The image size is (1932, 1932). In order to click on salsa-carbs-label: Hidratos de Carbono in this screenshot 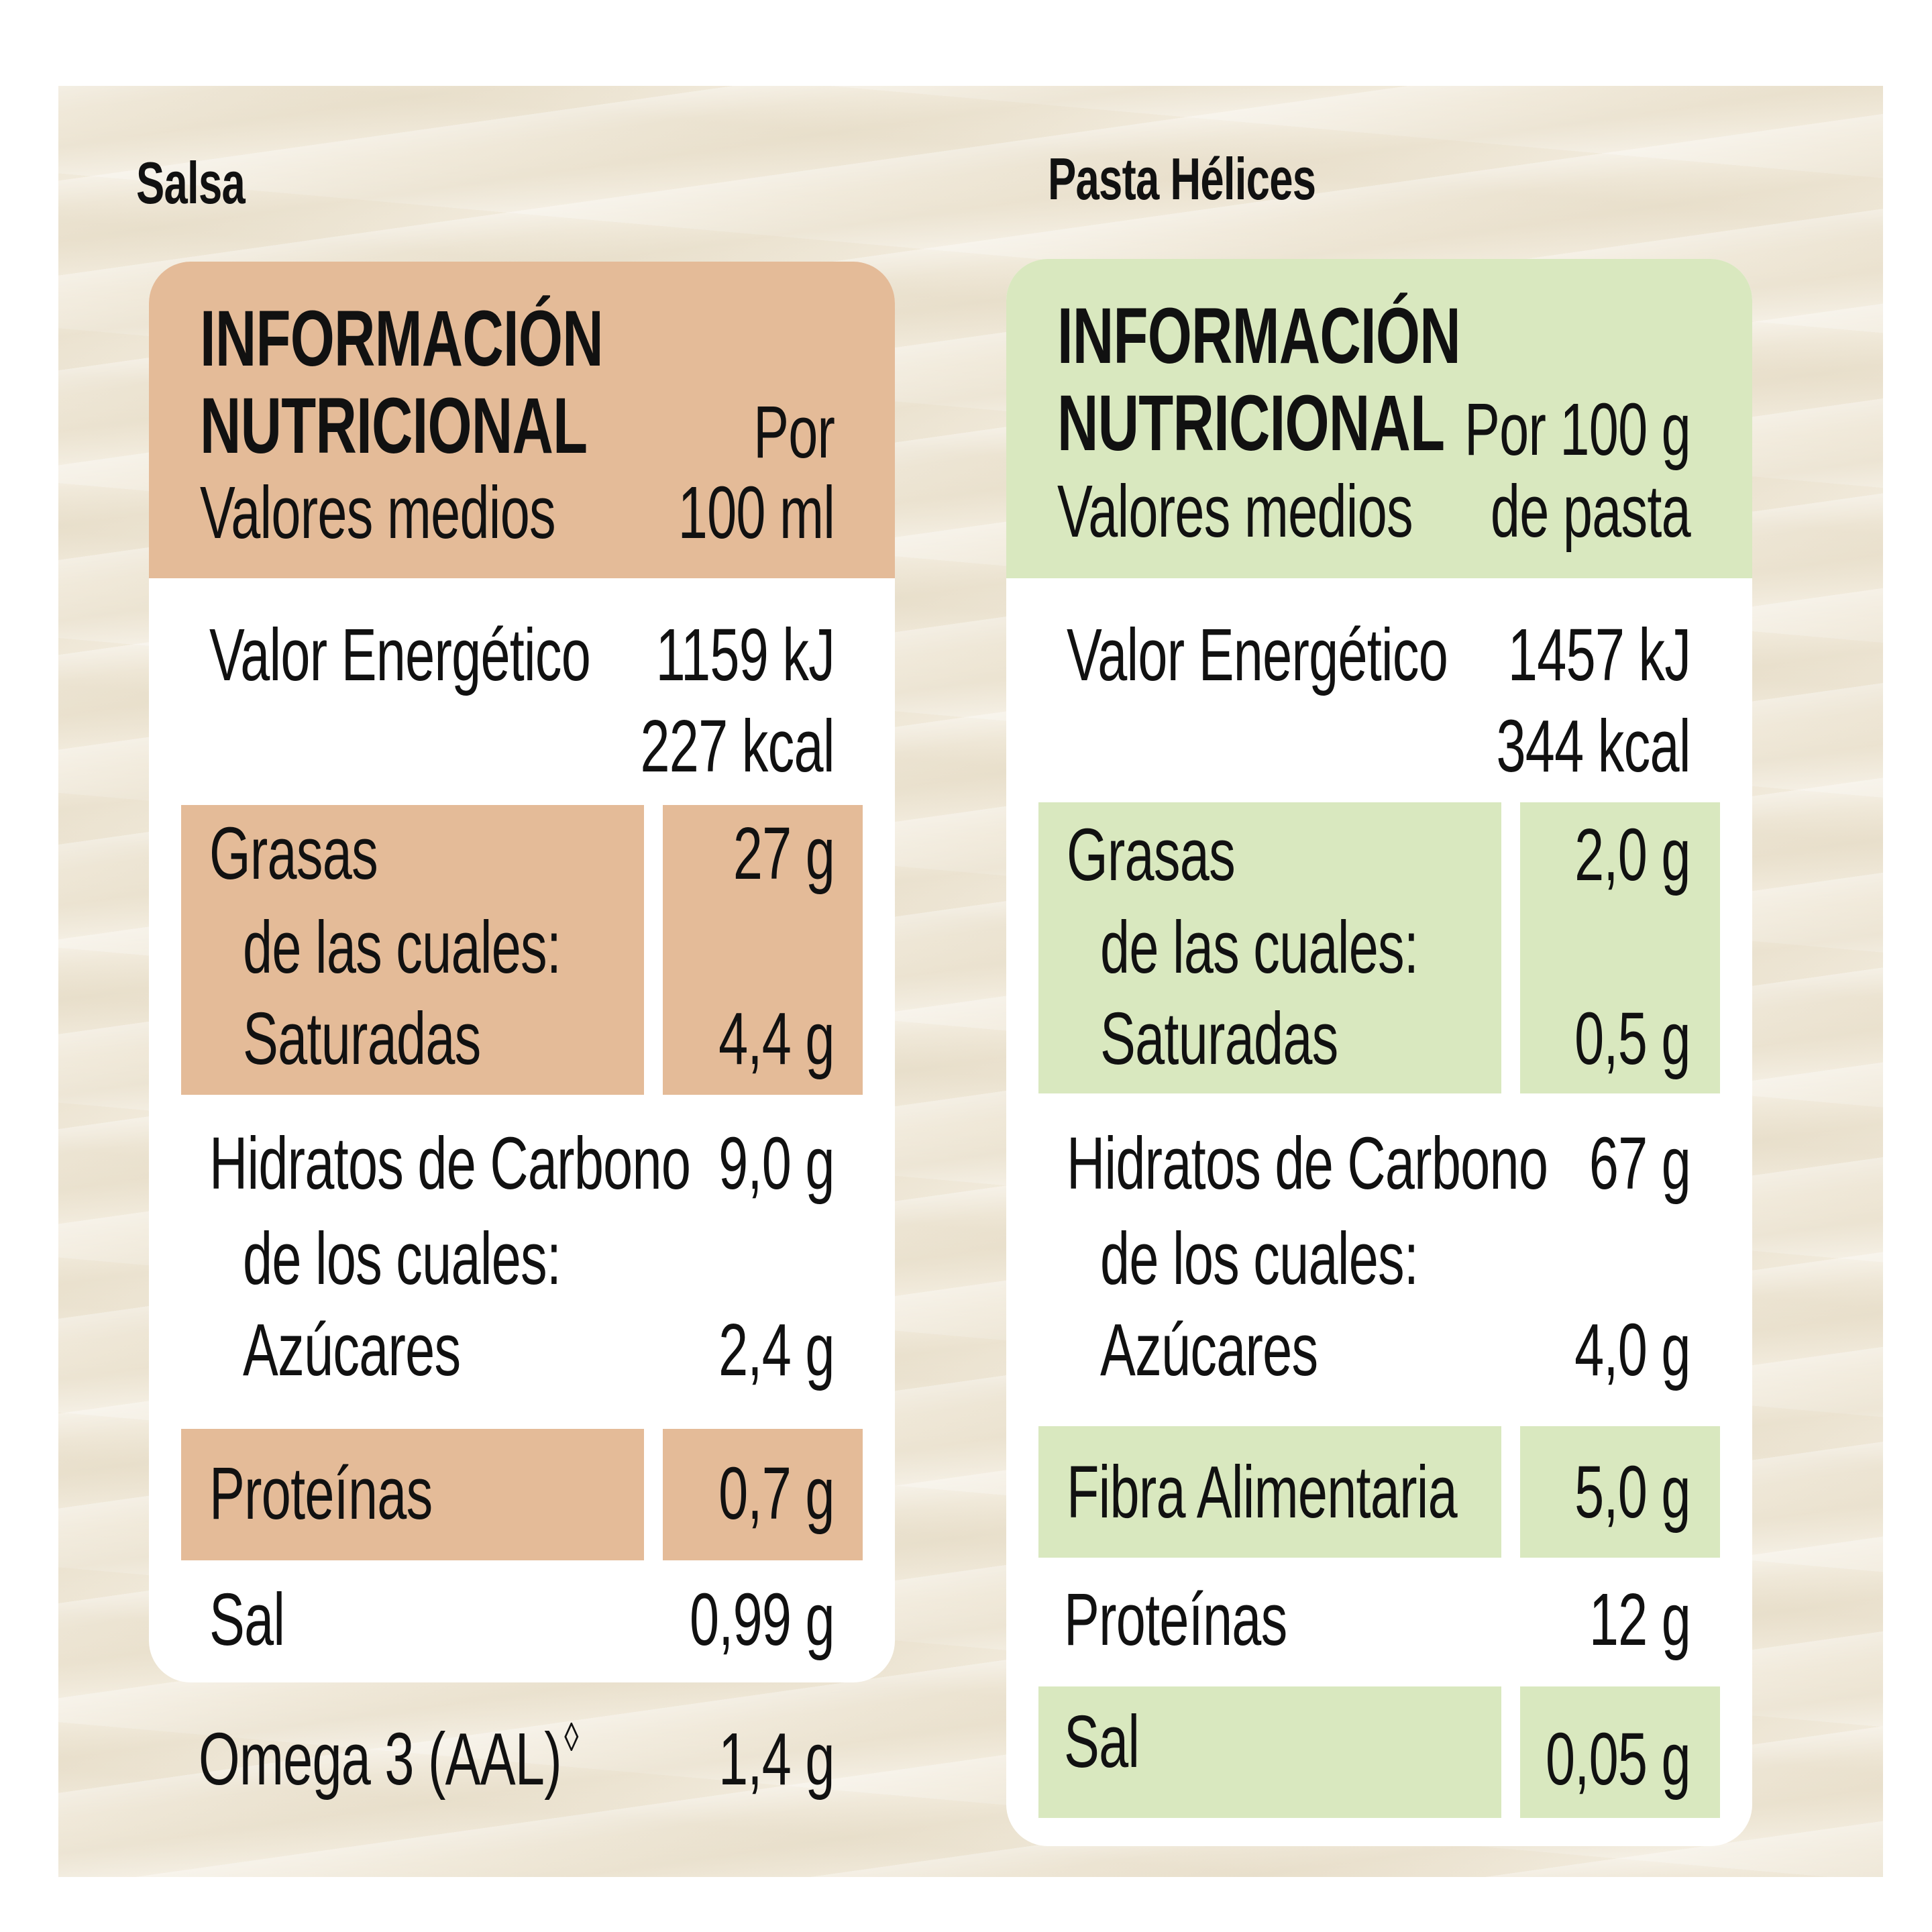, I will do `click(450, 1163)`.